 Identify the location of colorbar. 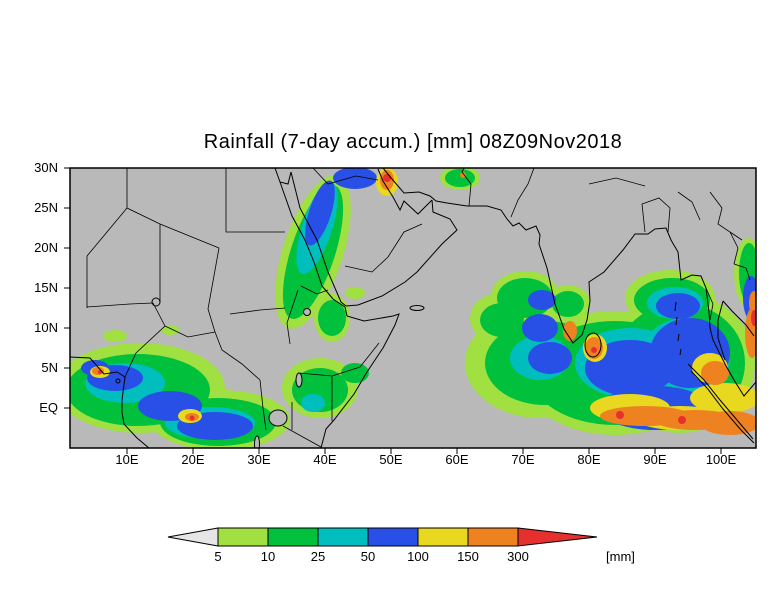
(382, 537).